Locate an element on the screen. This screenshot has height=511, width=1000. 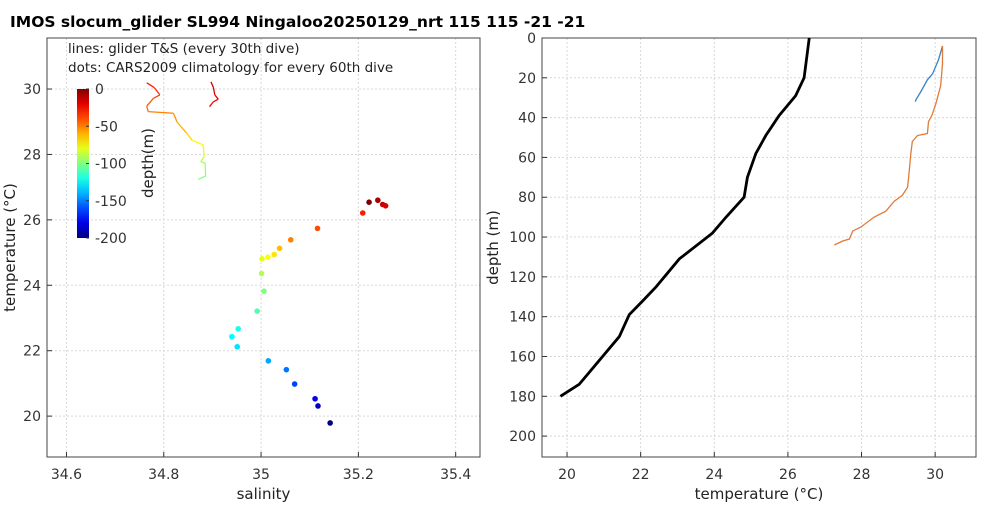
y-tick-label: 24 is located at coordinates (32, 286).